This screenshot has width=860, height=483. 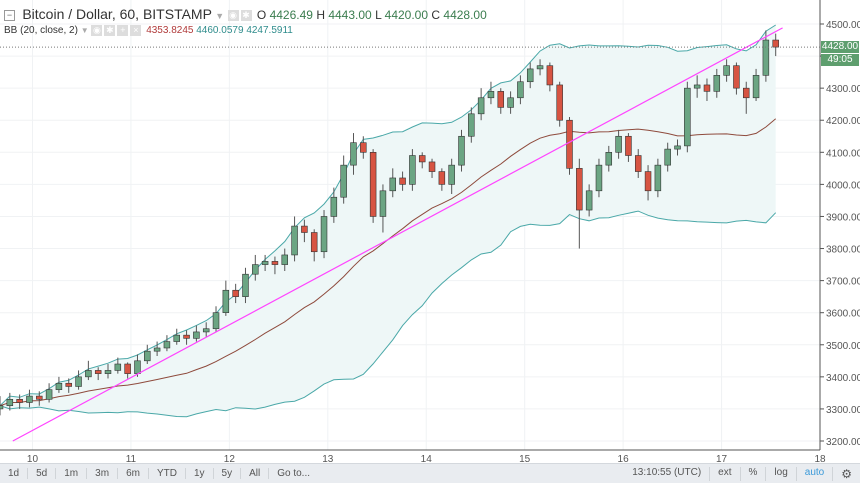 I want to click on low-value: 4420.00, so click(x=406, y=15).